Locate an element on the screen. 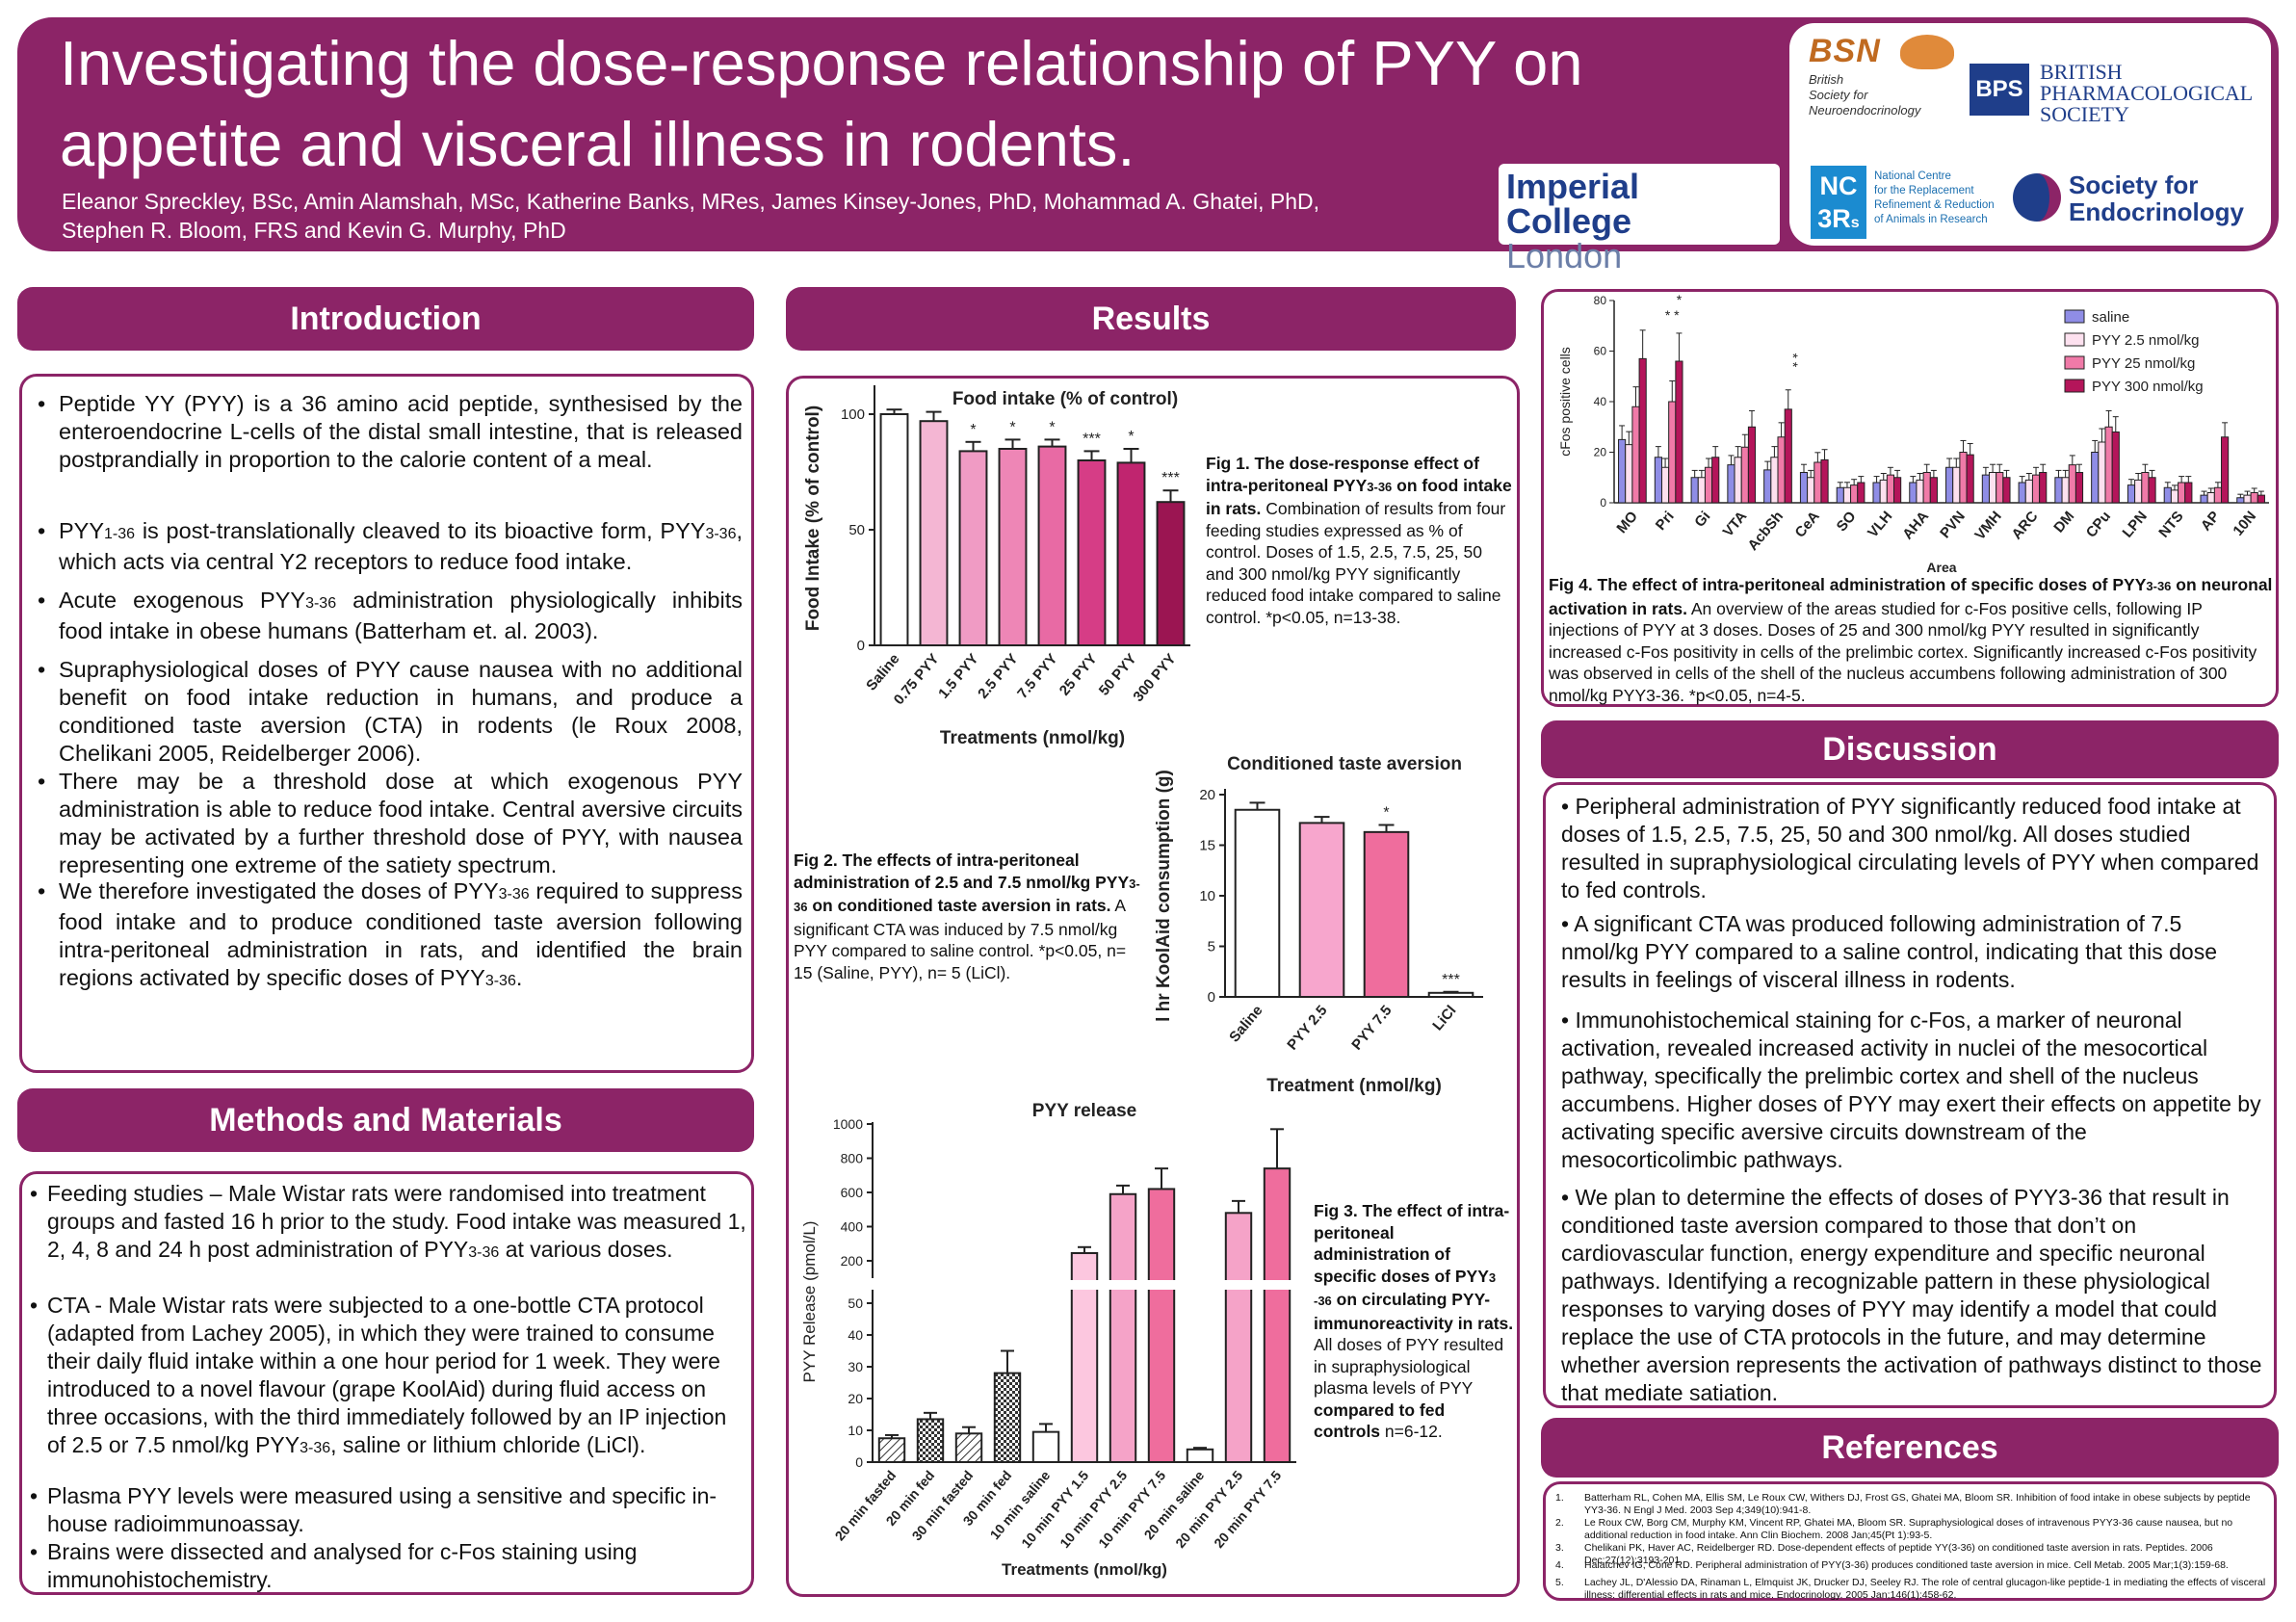 The width and height of the screenshot is (2296, 1622). x-tick-label: AcbSh is located at coordinates (1765, 531).